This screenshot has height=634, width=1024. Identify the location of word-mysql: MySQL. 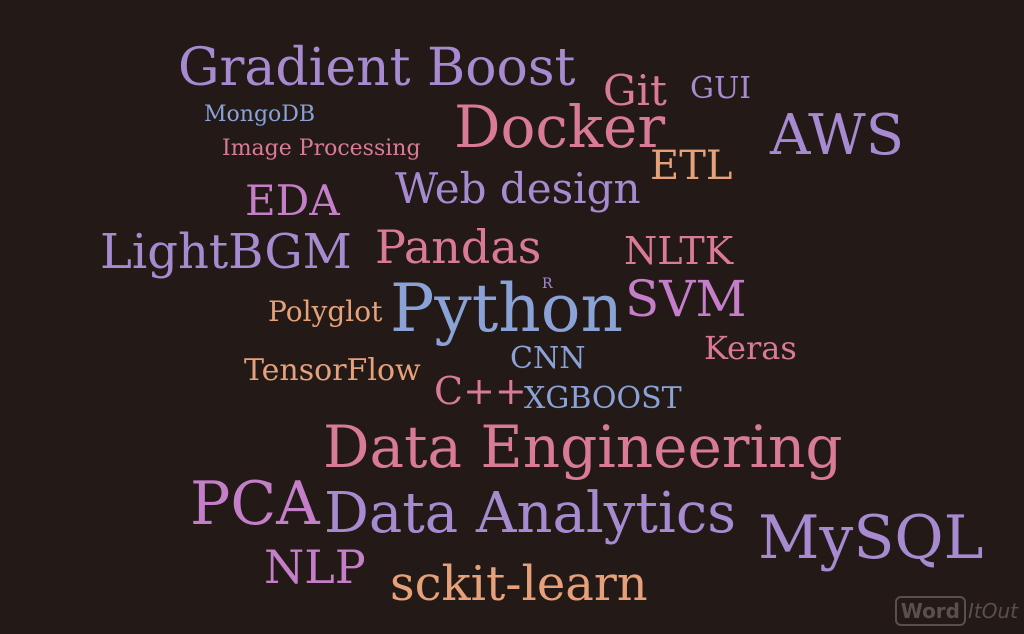
(871, 538).